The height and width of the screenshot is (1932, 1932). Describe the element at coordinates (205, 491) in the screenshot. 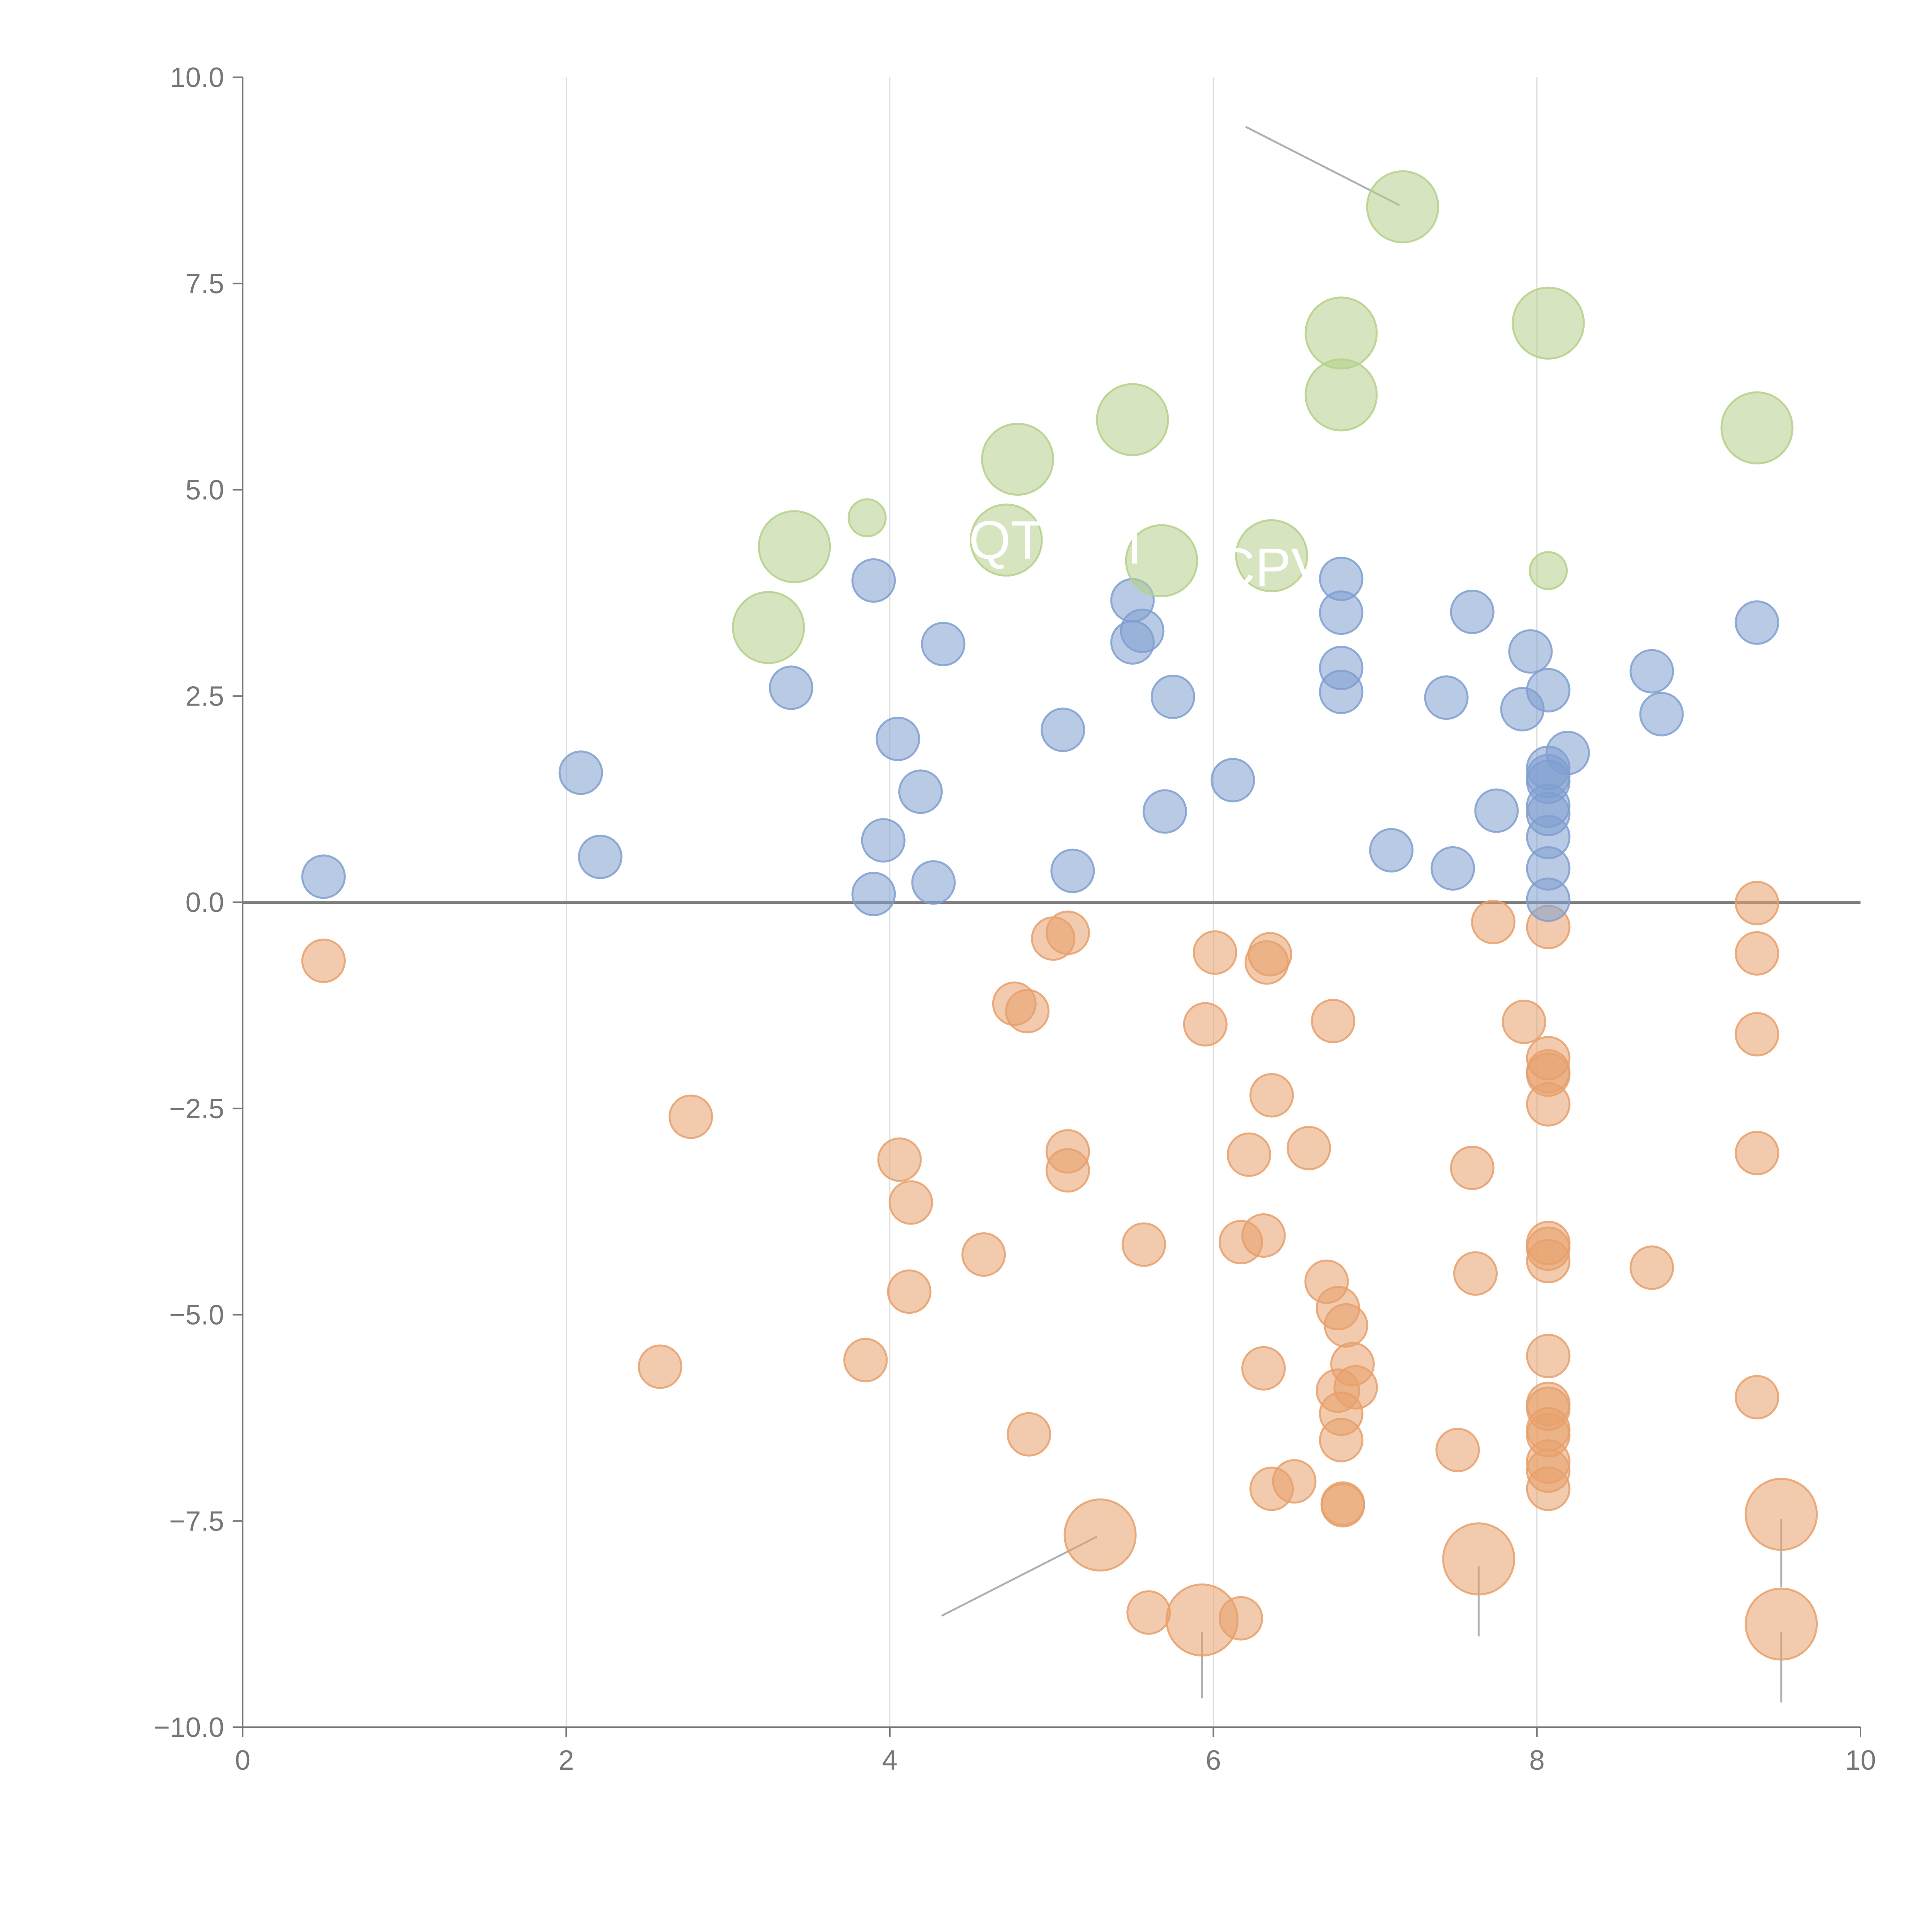

I see `y-tick-label: 5.0` at that location.